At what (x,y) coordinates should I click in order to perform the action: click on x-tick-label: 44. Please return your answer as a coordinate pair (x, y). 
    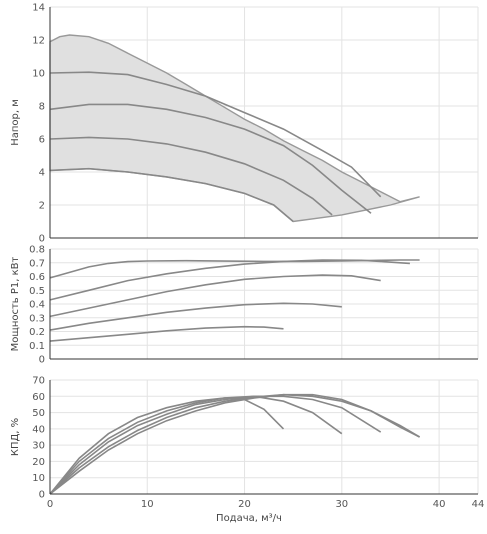
    Looking at the image, I should click on (478, 504).